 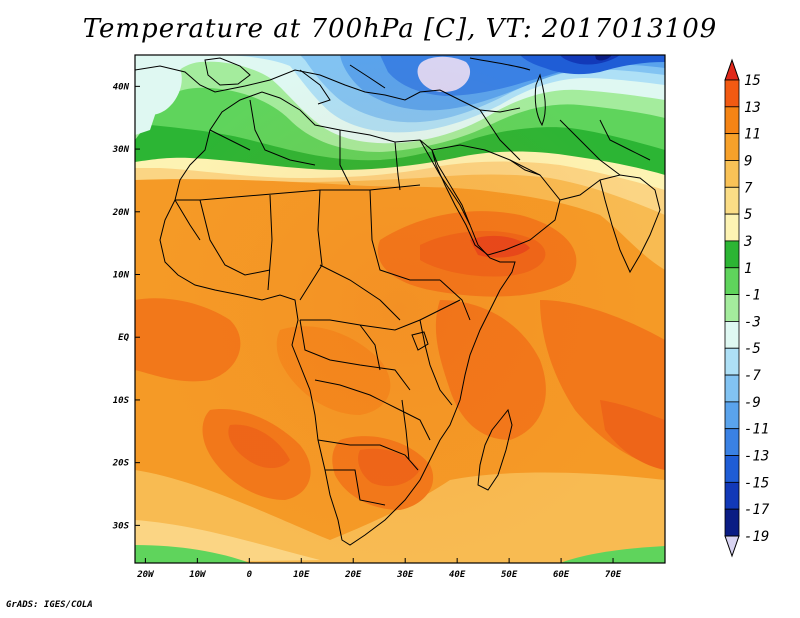 I want to click on lat-tick-label: 10N, so click(x=121, y=276).